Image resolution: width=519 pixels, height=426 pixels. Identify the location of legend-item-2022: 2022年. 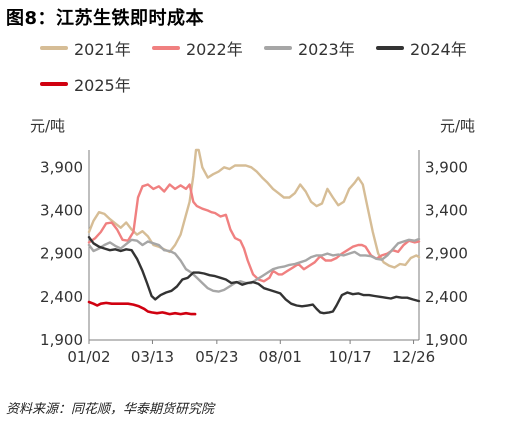
(197, 48).